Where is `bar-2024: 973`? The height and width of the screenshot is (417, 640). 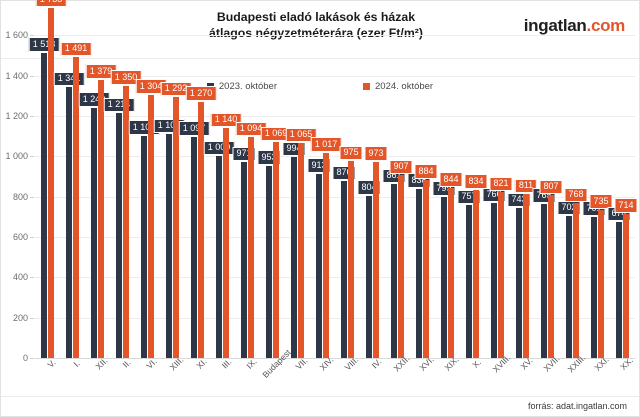 bar-2024: 973 is located at coordinates (376, 252).